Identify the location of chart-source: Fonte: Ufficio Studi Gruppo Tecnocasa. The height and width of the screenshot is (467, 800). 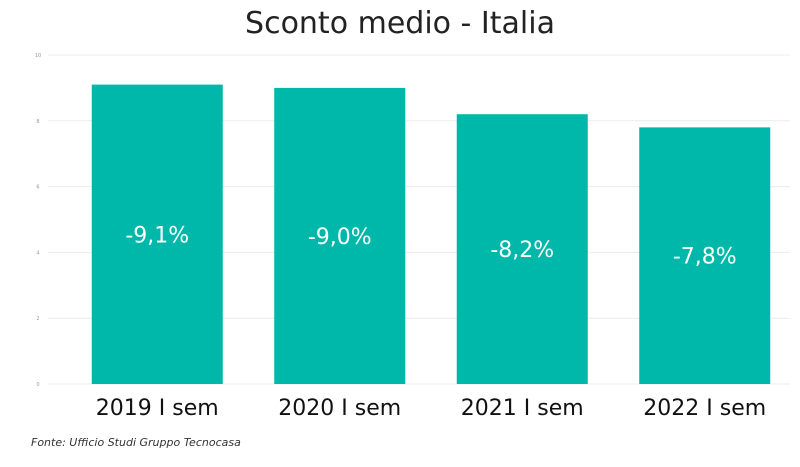
(136, 442).